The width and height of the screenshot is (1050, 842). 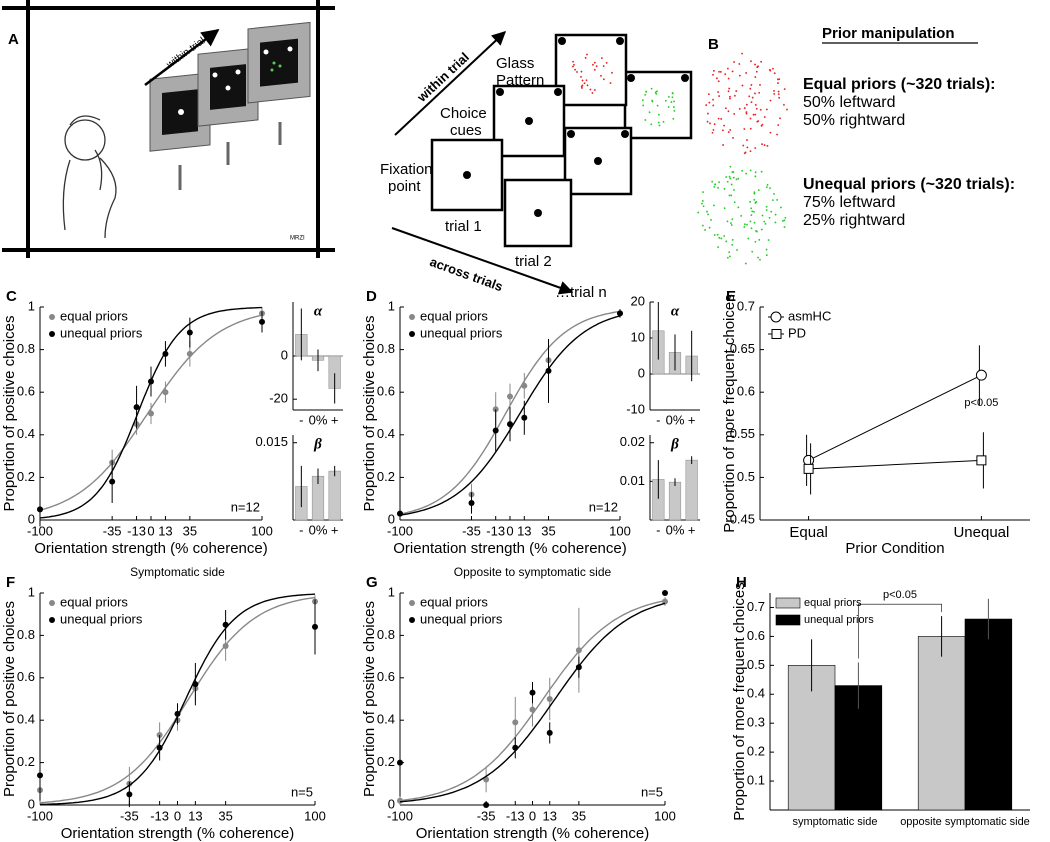 What do you see at coordinates (894, 548) in the screenshot?
I see `x-axis-label: Prior Condition` at bounding box center [894, 548].